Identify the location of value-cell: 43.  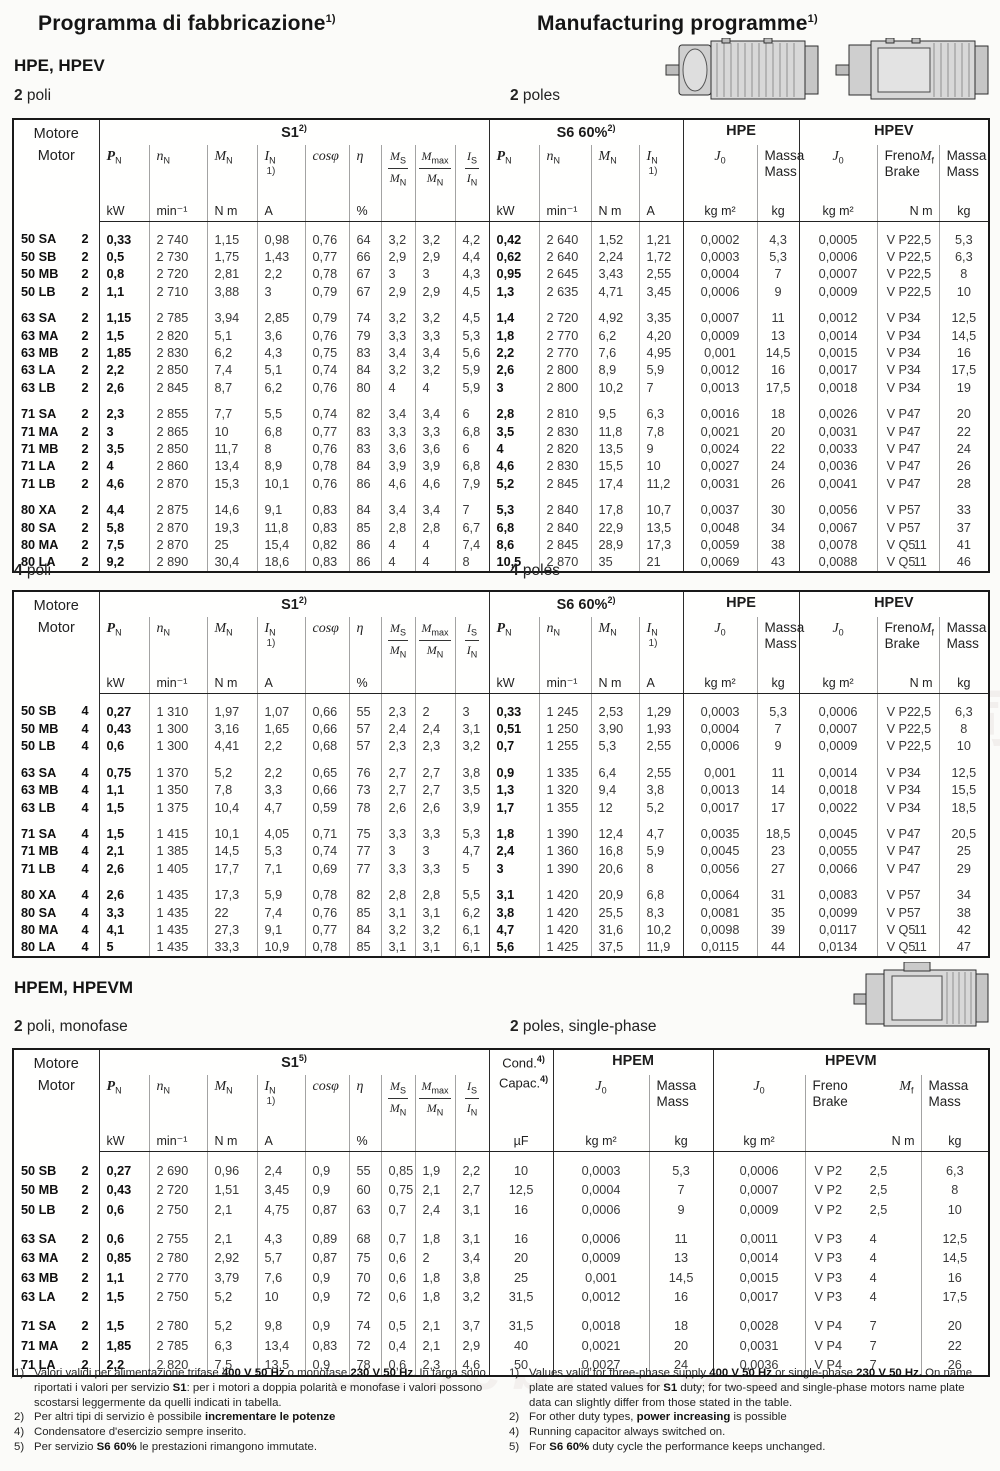
(778, 563).